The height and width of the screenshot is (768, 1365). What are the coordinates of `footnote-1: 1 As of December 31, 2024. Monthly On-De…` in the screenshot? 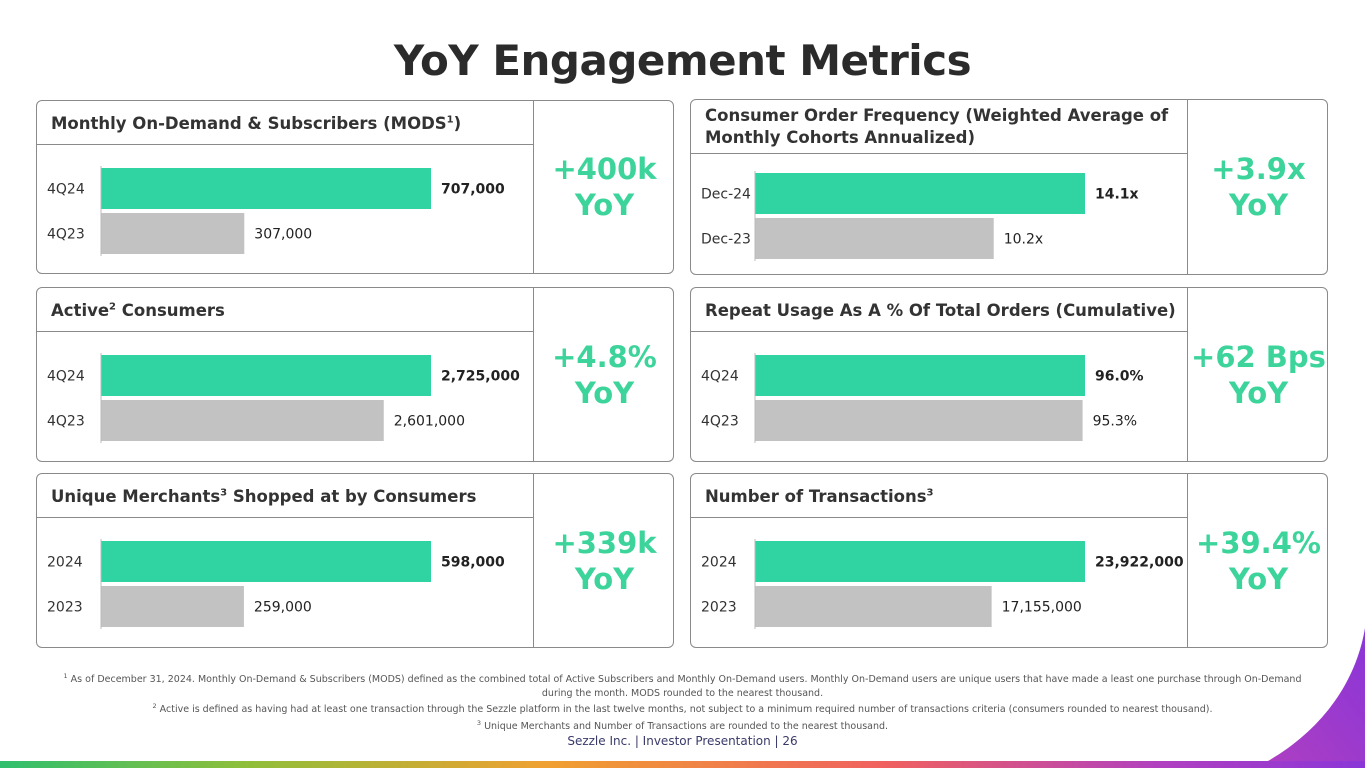 It's located at (682, 685).